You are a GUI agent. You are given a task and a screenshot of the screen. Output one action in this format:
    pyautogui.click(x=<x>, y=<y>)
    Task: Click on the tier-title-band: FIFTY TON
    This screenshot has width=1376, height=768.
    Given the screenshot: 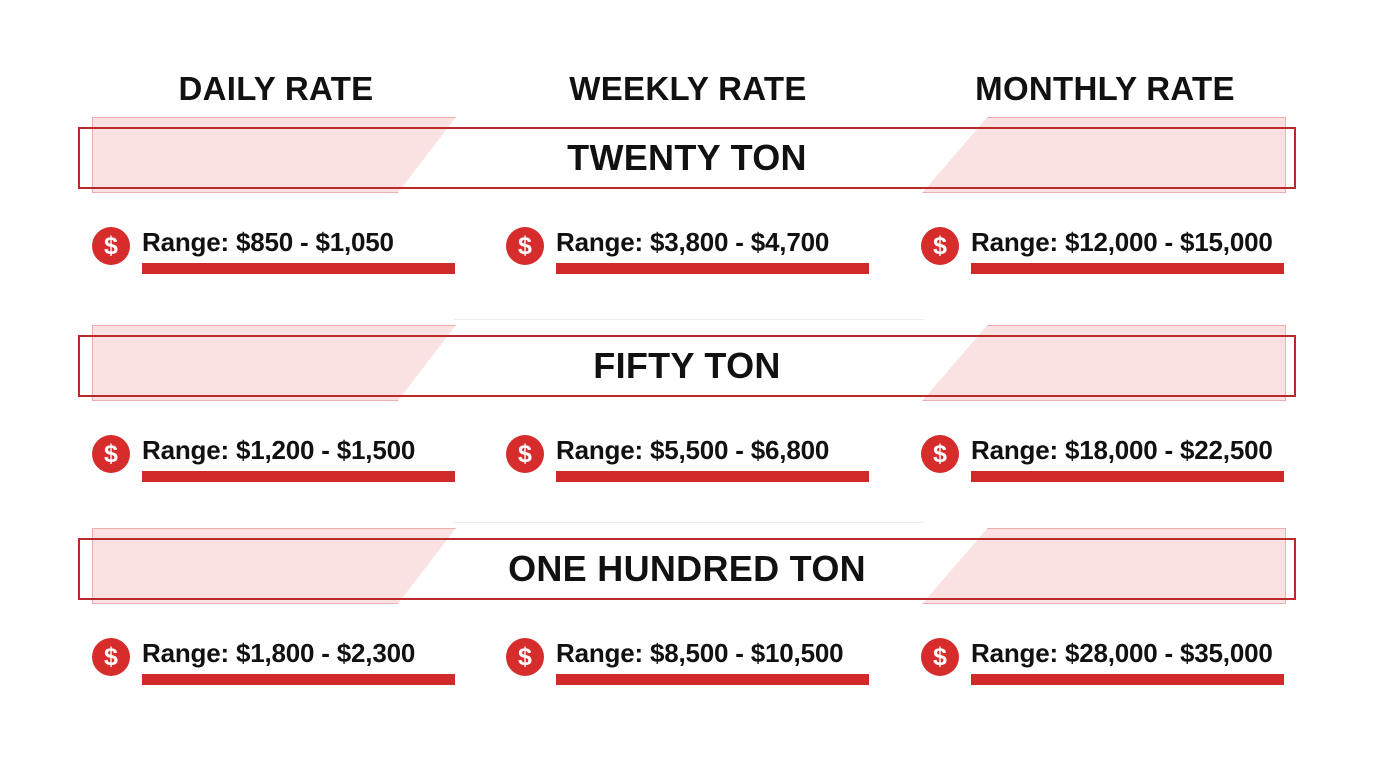 What is the action you would take?
    pyautogui.click(x=687, y=366)
    